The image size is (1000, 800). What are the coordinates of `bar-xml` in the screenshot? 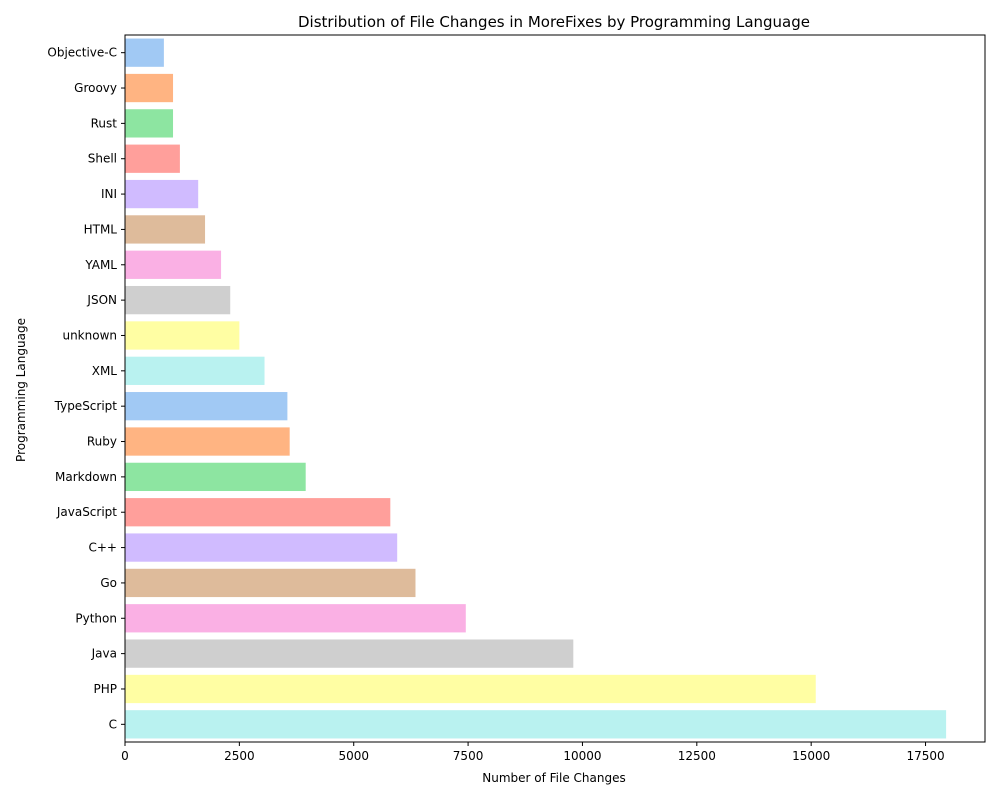 It's located at (195, 370).